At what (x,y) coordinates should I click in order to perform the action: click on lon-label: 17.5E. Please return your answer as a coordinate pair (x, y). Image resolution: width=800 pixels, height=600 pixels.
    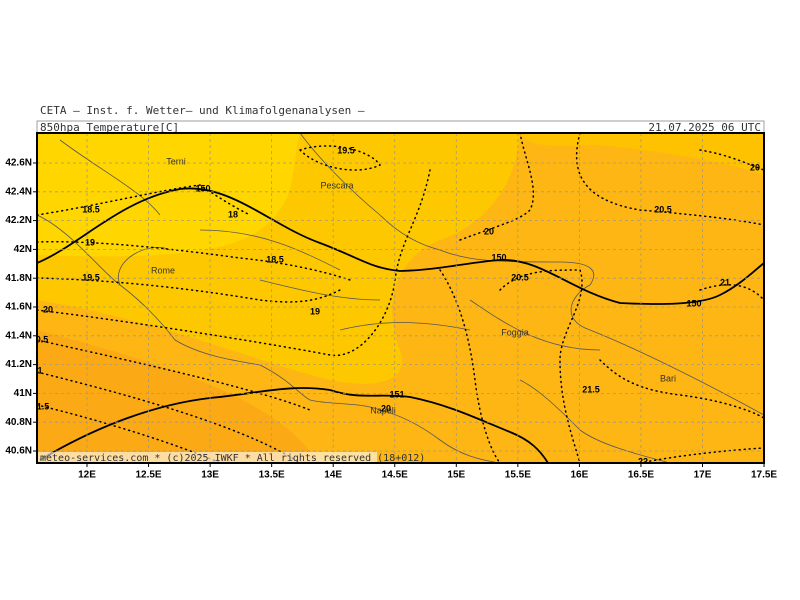
    Looking at the image, I should click on (764, 475).